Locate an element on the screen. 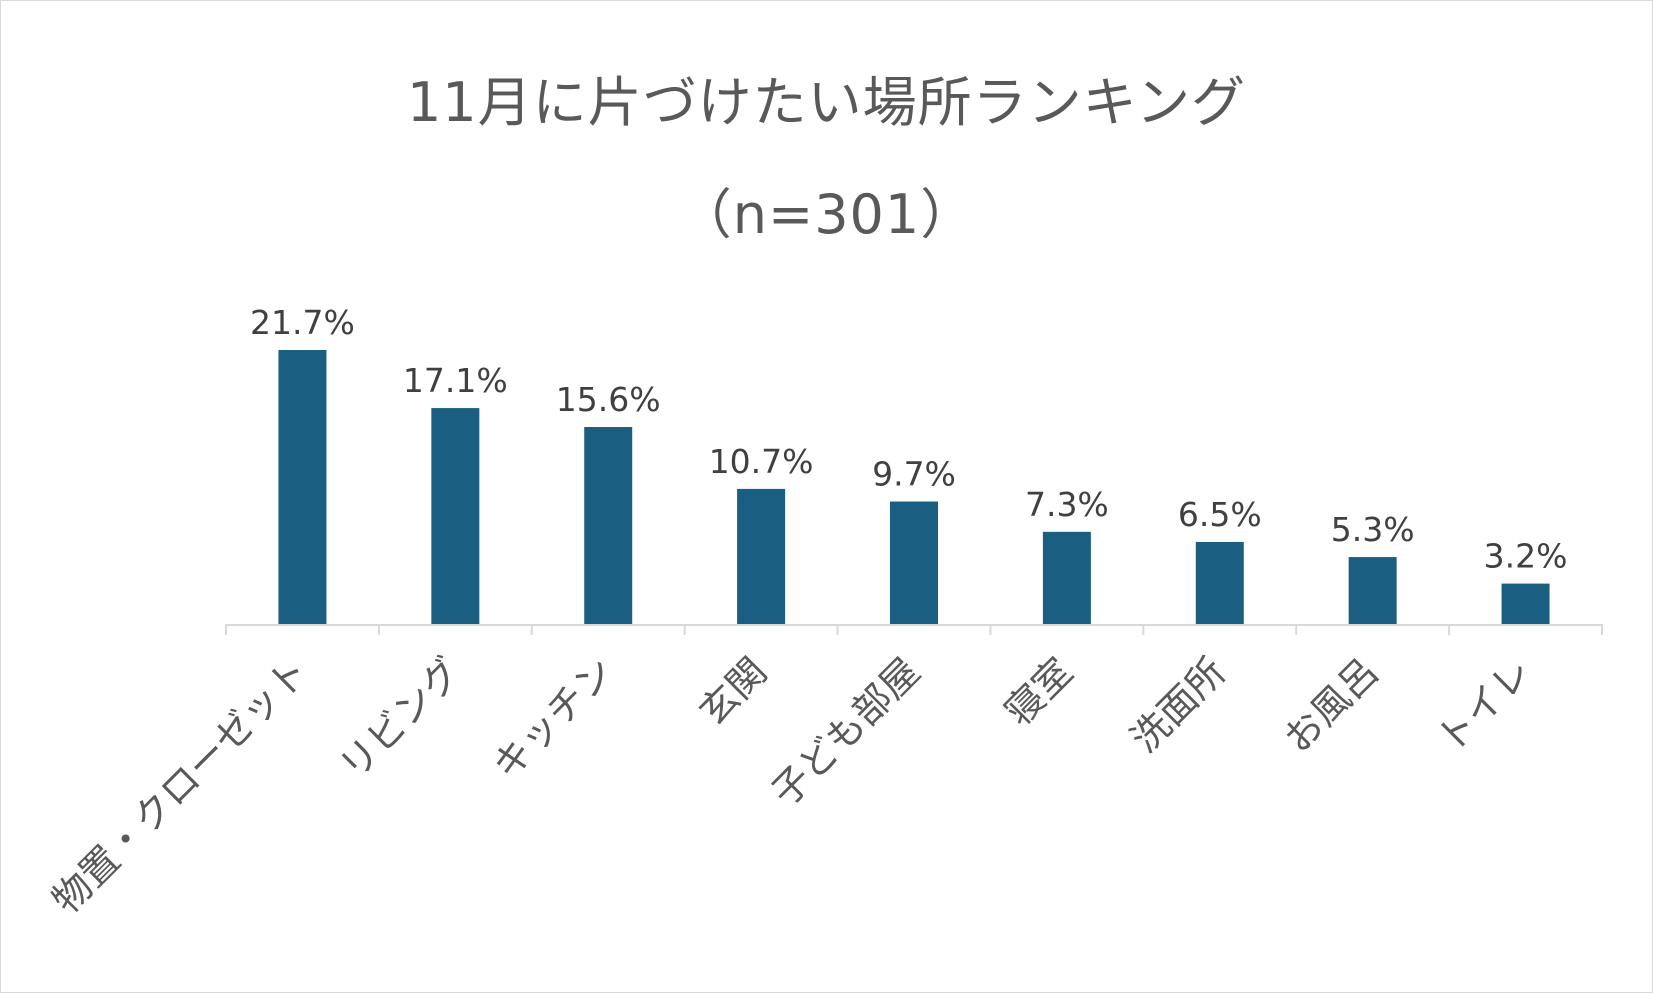 This screenshot has width=1653, height=993. category-label: リビング is located at coordinates (400, 718).